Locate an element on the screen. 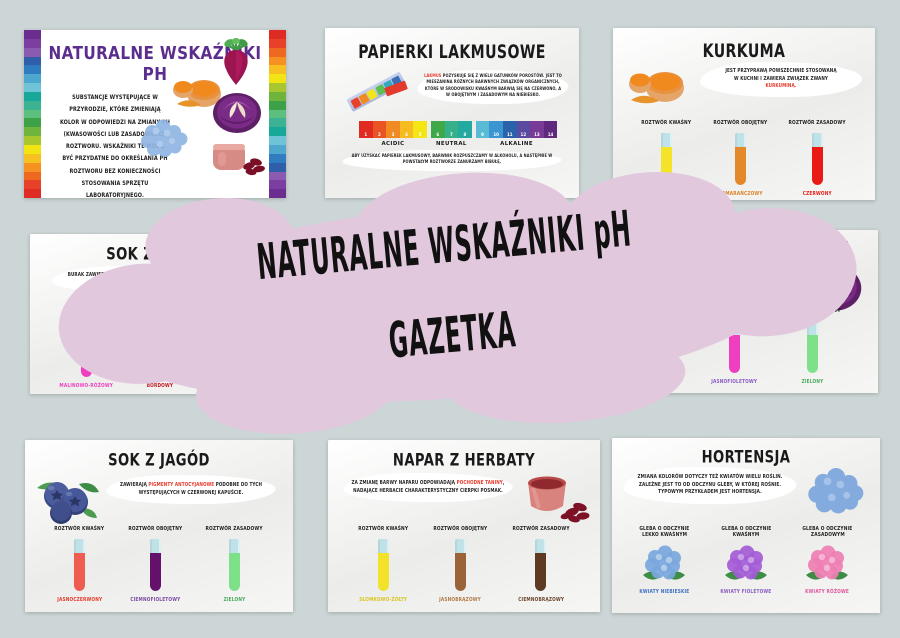  ph-group-neutral: 6 7 8 NEUTRAL is located at coordinates (451, 134).